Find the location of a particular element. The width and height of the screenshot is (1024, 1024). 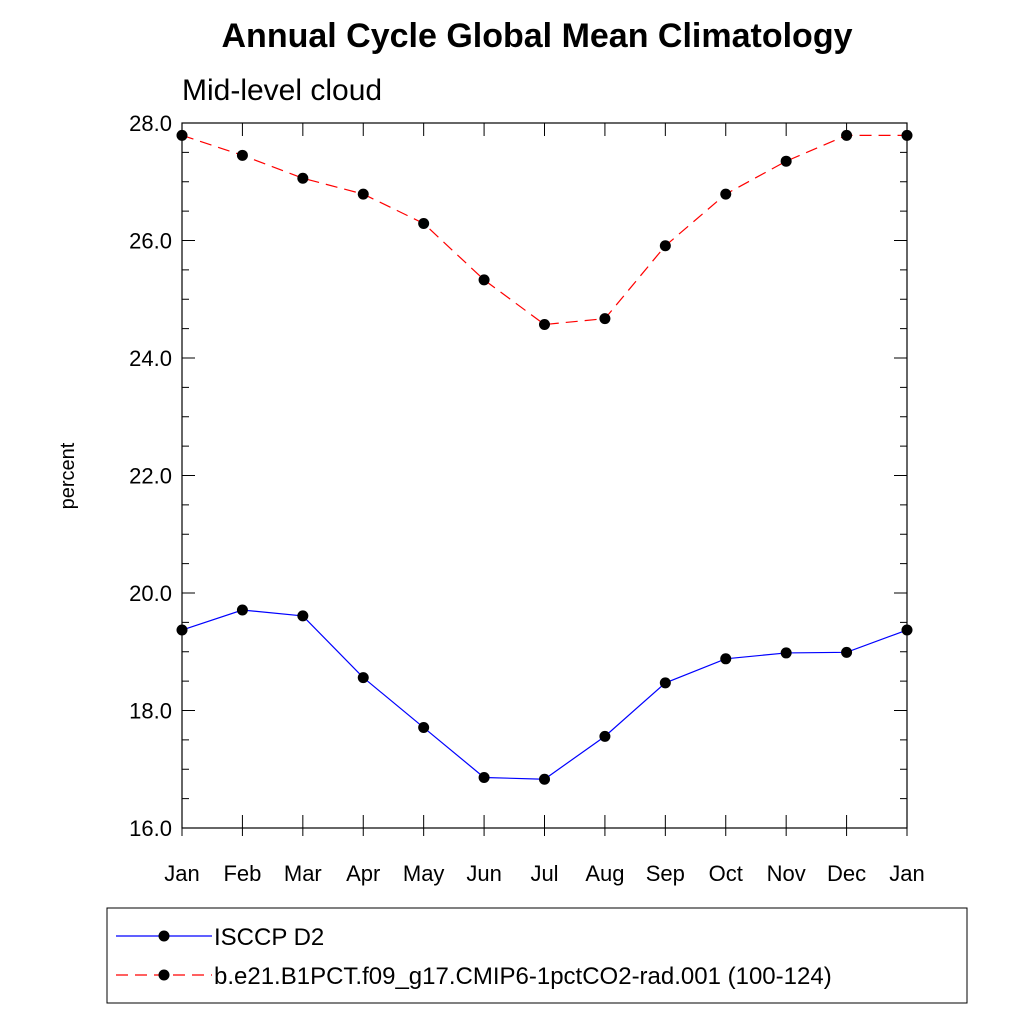

y-tick-label: 20.0 is located at coordinates (150, 593).